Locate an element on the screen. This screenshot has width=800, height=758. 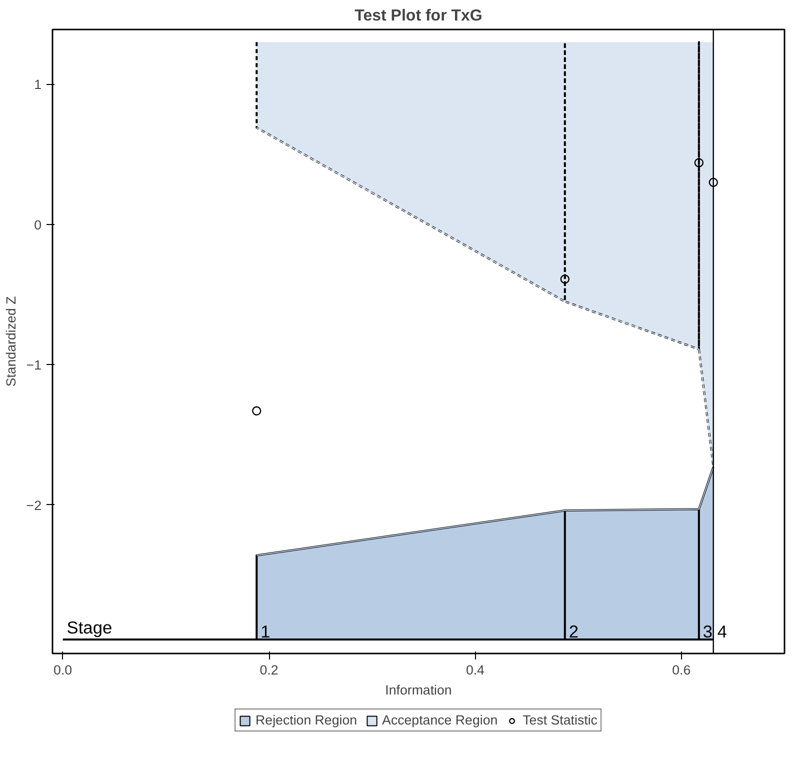
legend-label: Rejection Region is located at coordinates (307, 720).